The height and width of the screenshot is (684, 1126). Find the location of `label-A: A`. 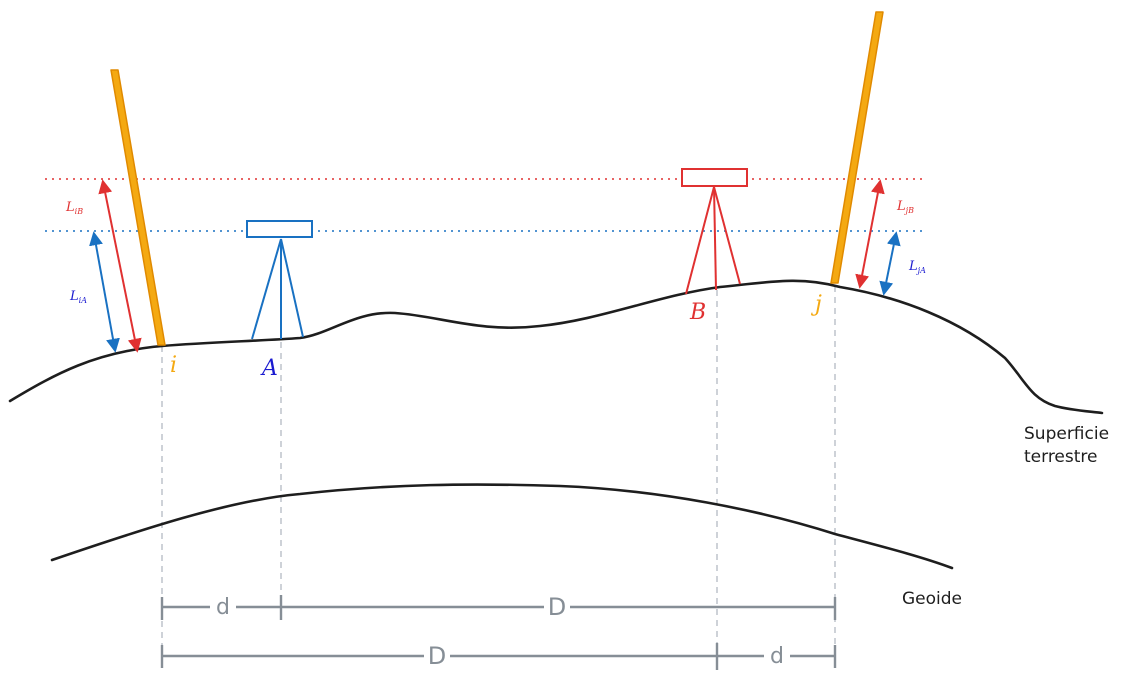

label-A: A is located at coordinates (269, 368).